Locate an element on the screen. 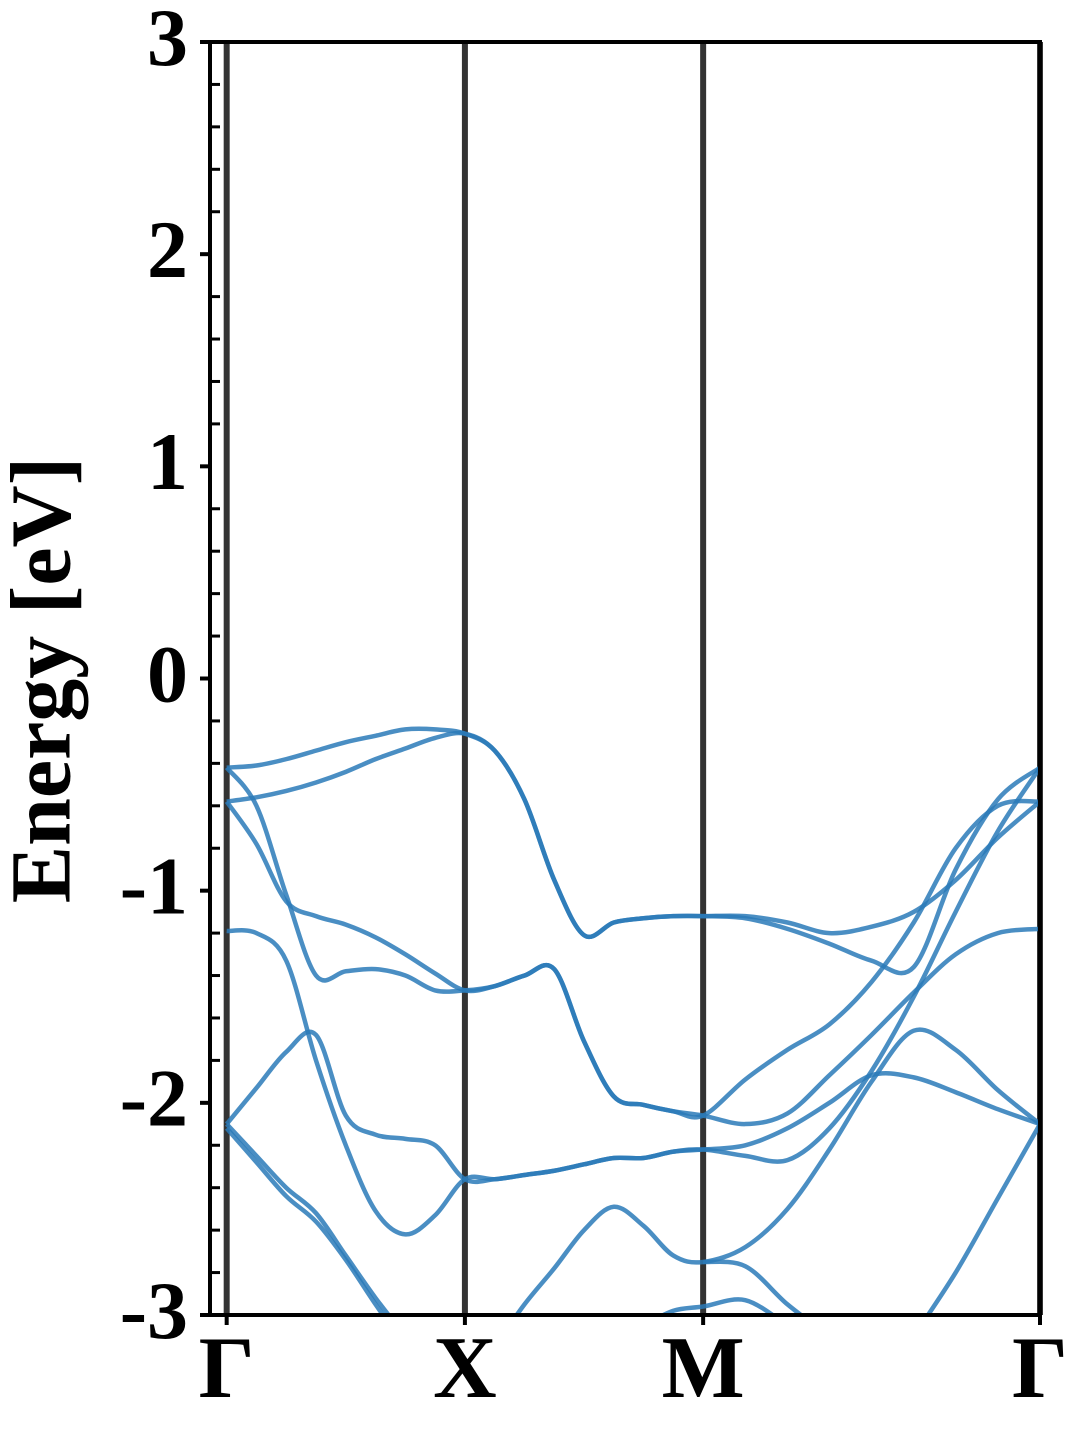 Image resolution: width=1080 pixels, height=1440 pixels. y-tick-label: 2 is located at coordinates (167, 249).